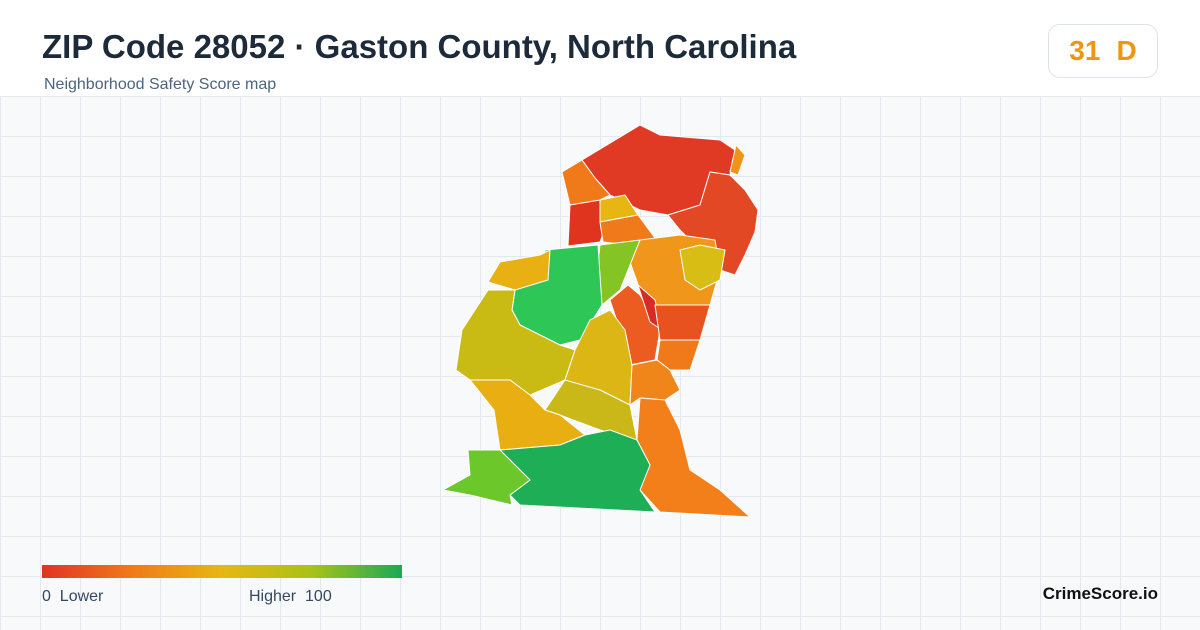 This screenshot has width=1200, height=630. Describe the element at coordinates (222, 571) in the screenshot. I see `legend-gradient` at that location.